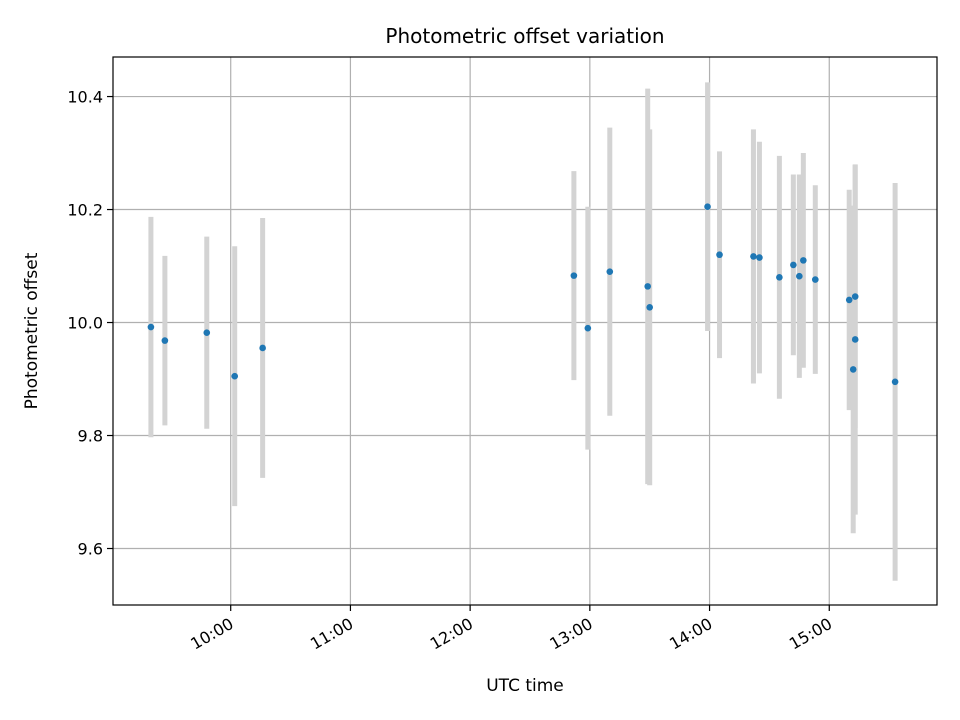 The image size is (960, 720). Describe the element at coordinates (85, 97) in the screenshot. I see `y-tick-label: 10.4` at that location.